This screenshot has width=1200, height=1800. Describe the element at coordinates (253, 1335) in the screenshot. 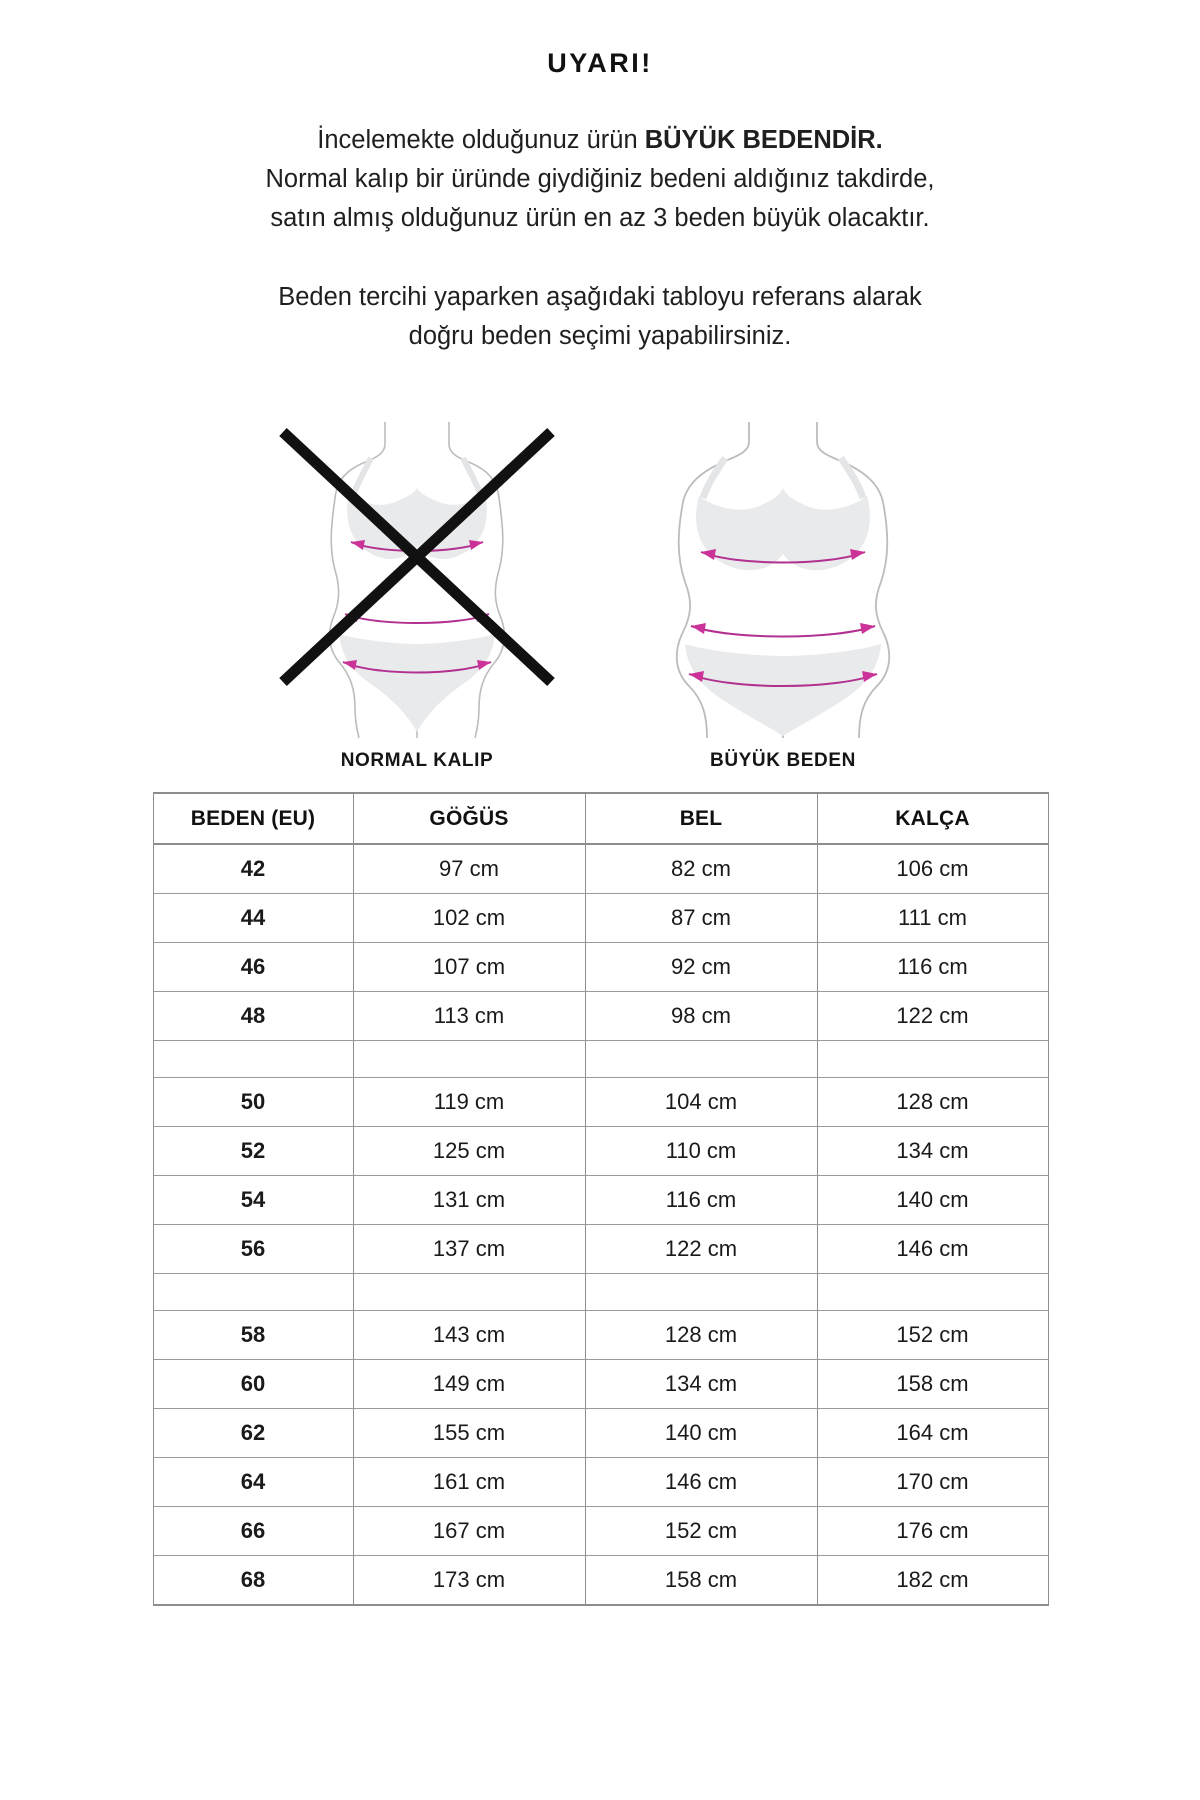

I see `cell-beden: 58` at that location.